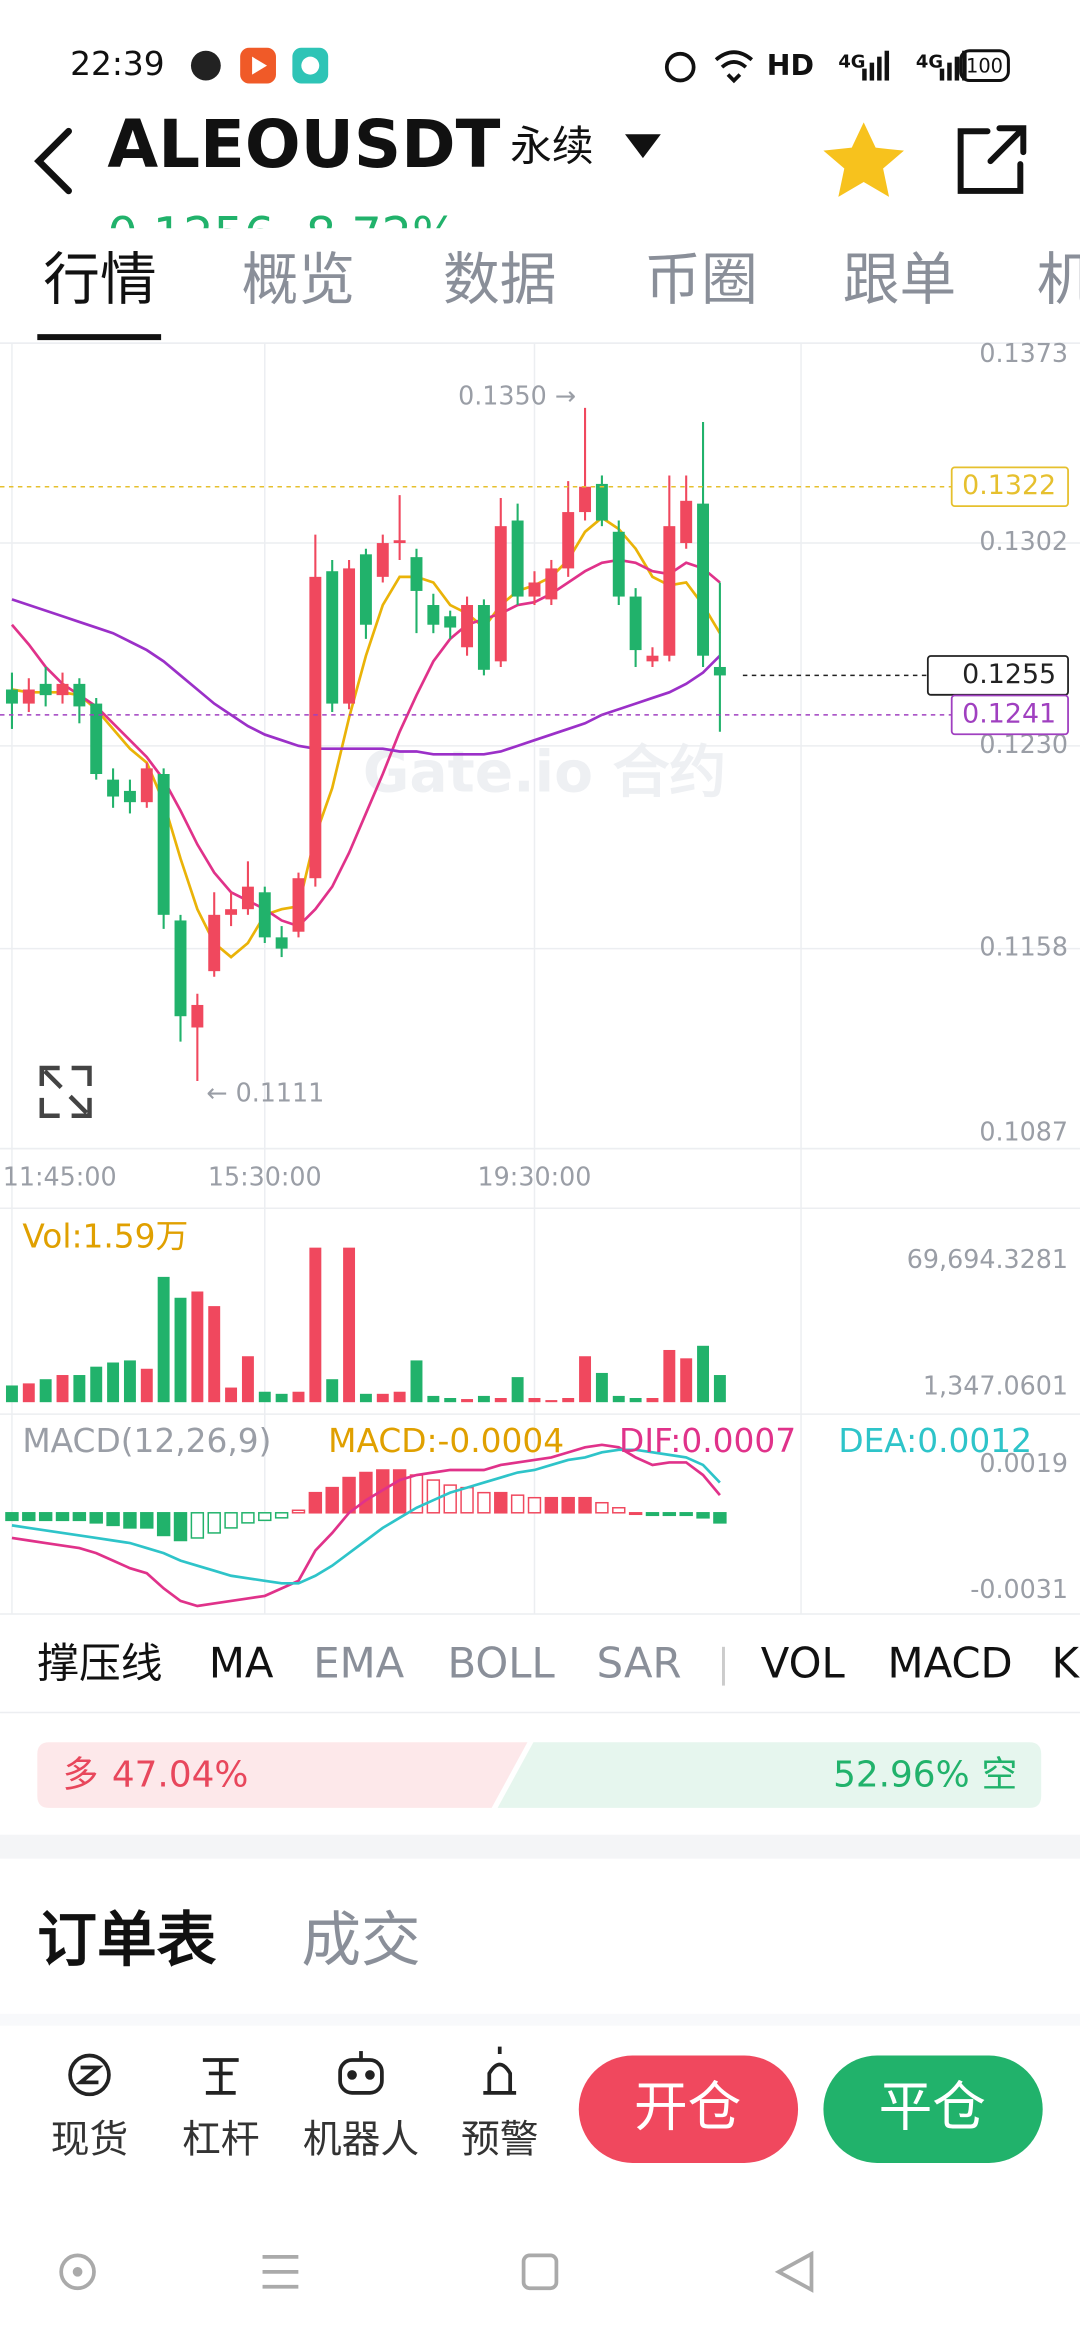 The height and width of the screenshot is (2340, 1080). What do you see at coordinates (90, 2140) in the screenshot?
I see `nav-label: 现货` at bounding box center [90, 2140].